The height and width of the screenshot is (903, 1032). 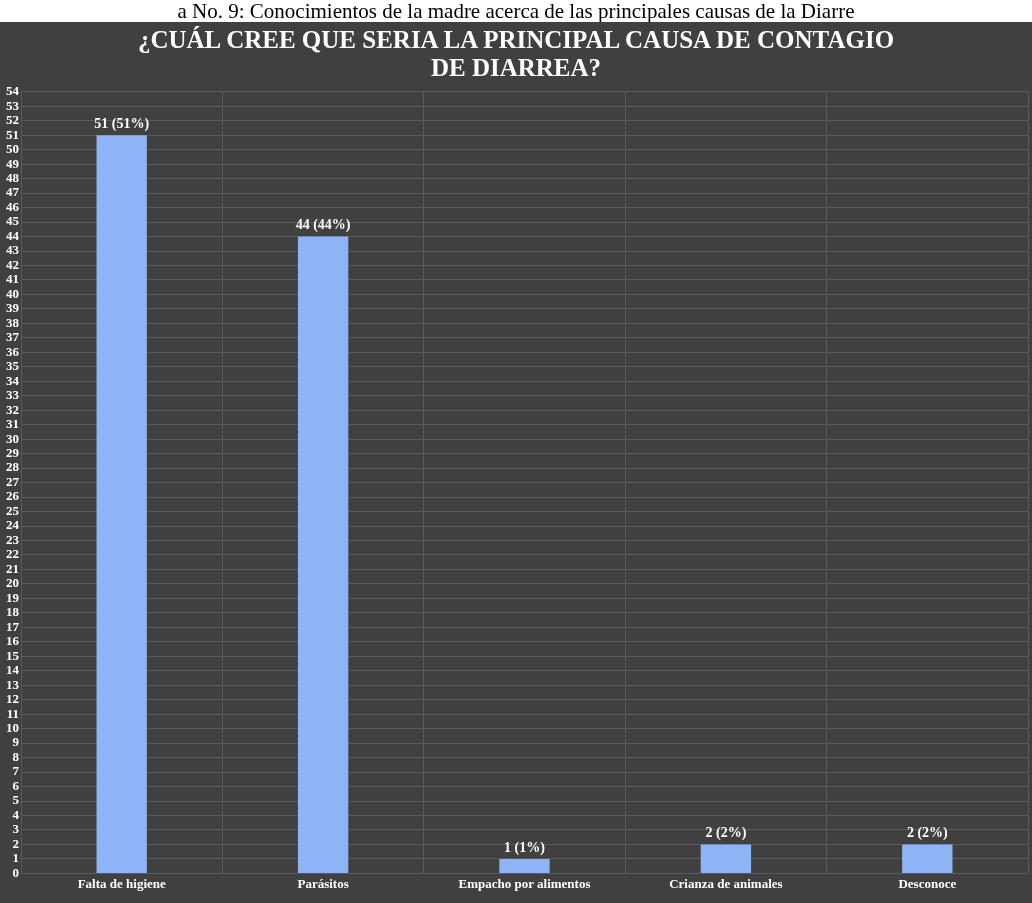 What do you see at coordinates (15, 872) in the screenshot?
I see `y-tick-label: 0` at bounding box center [15, 872].